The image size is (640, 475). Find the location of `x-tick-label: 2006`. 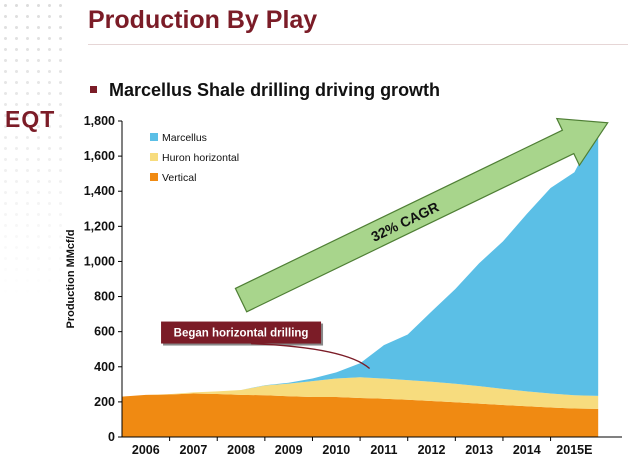

x-tick-label: 2006 is located at coordinates (146, 450).